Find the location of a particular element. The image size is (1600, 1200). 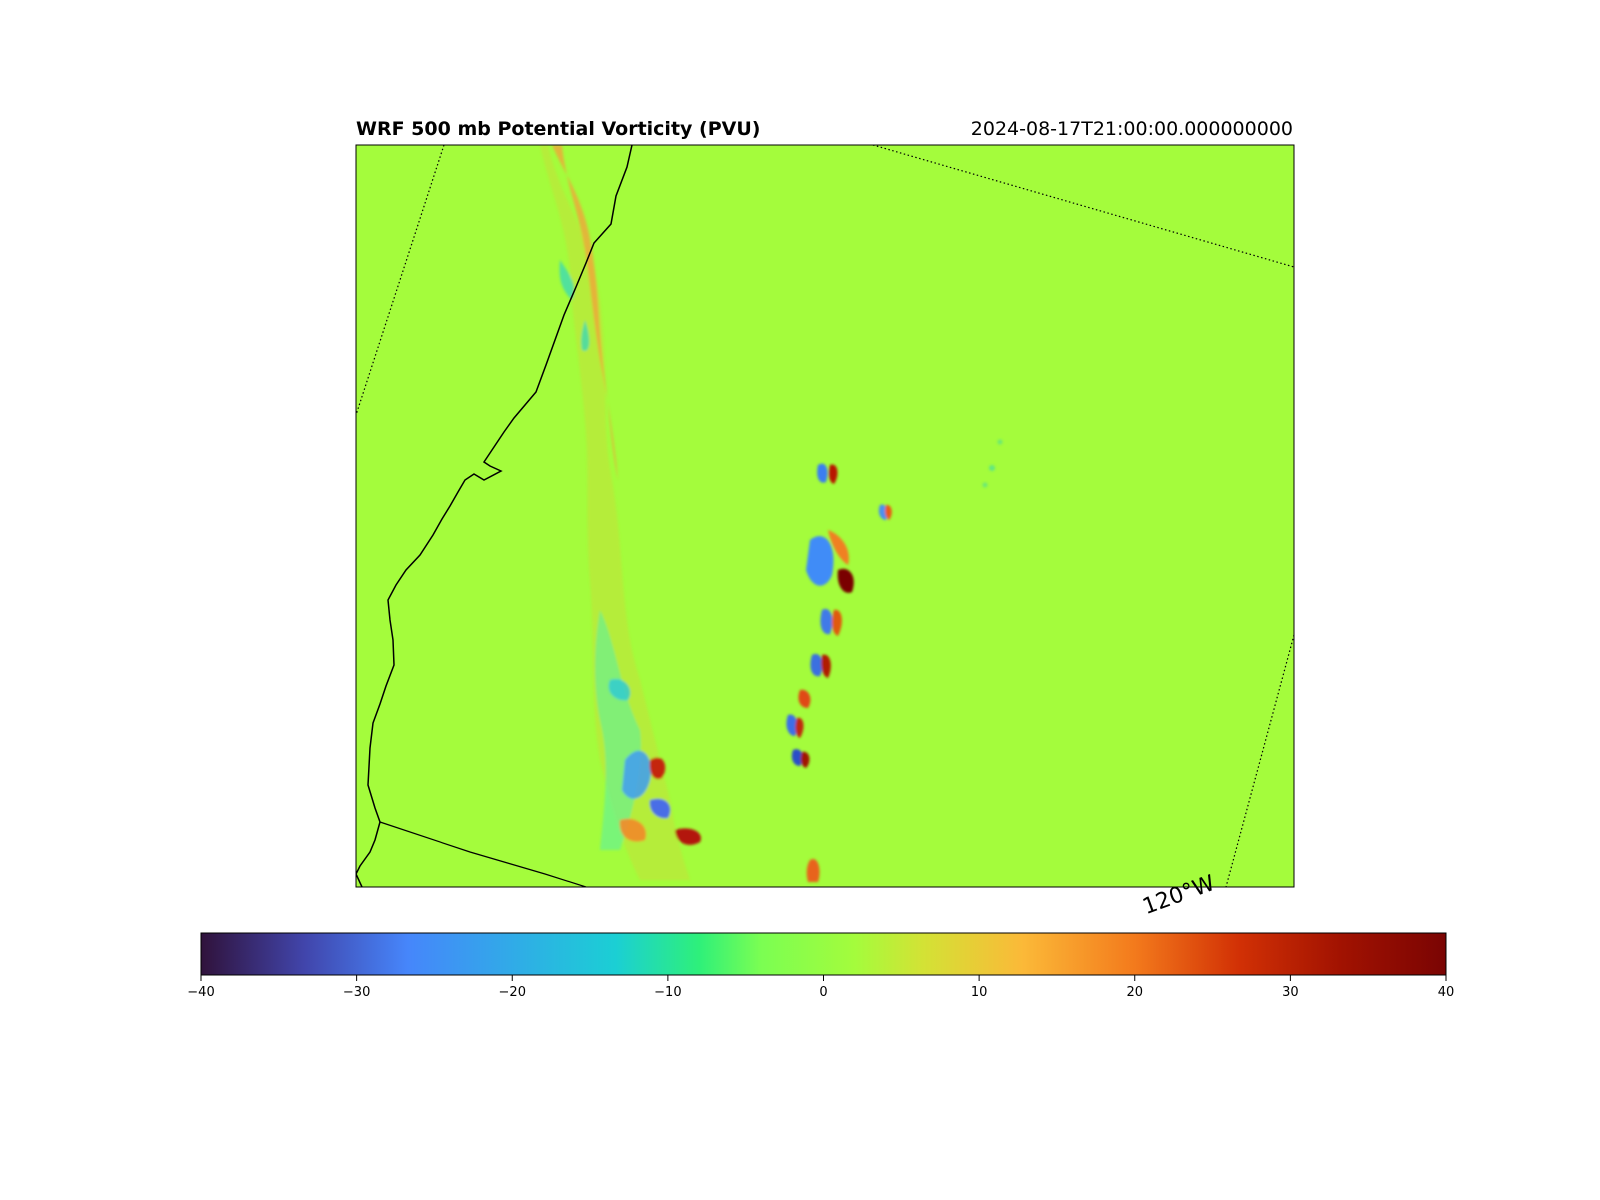

pv-band-cyan is located at coordinates (574, 305).